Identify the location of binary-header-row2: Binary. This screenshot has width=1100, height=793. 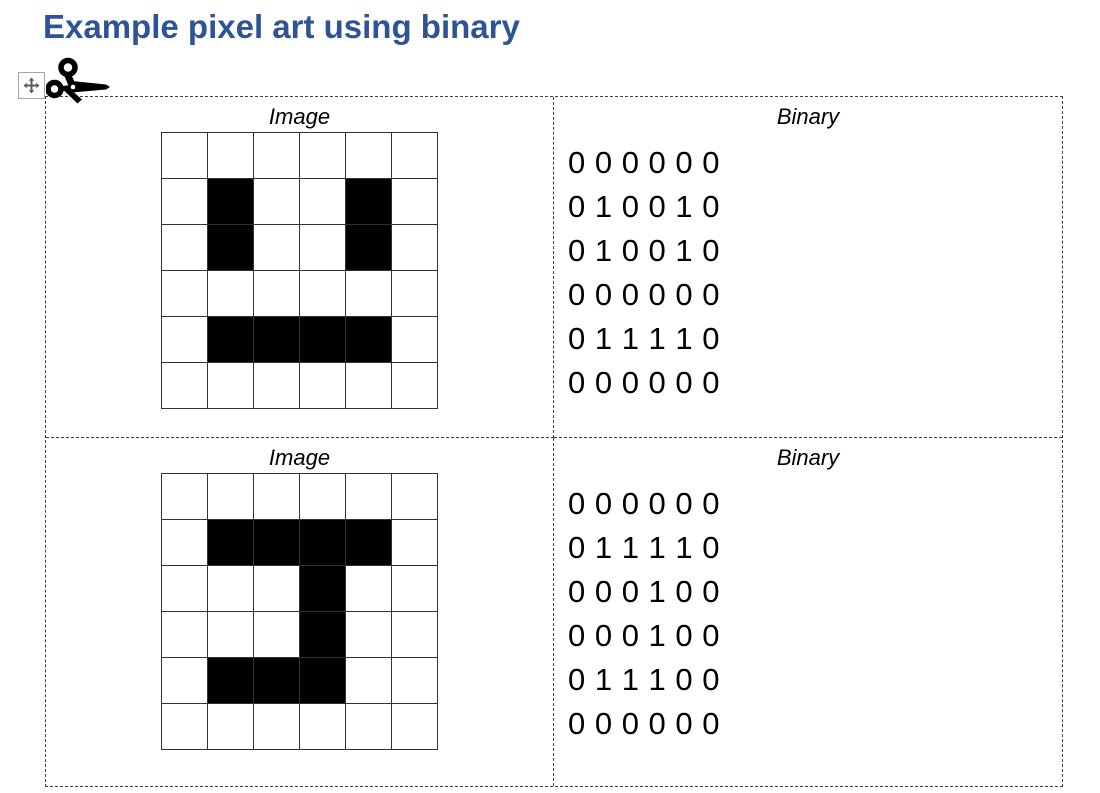
(808, 457).